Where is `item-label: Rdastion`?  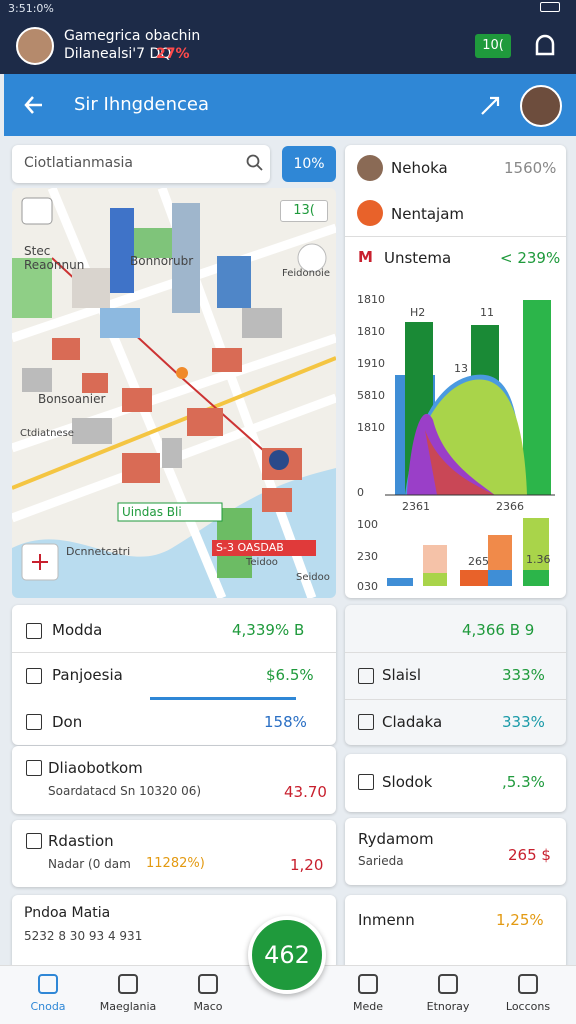 item-label: Rdastion is located at coordinates (81, 841).